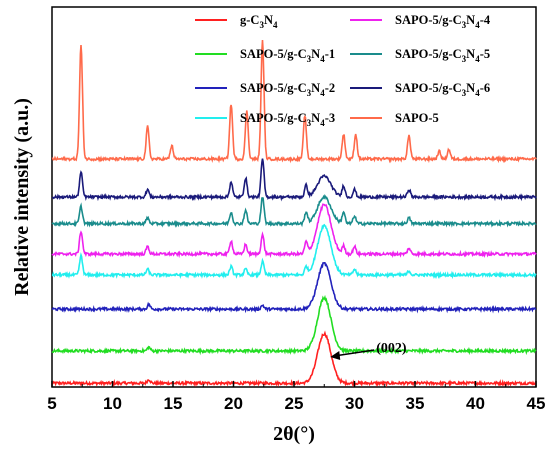 The image size is (550, 457). What do you see at coordinates (22, 197) in the screenshot?
I see `y-axis-label: Relative intensity (a.u.)` at bounding box center [22, 197].